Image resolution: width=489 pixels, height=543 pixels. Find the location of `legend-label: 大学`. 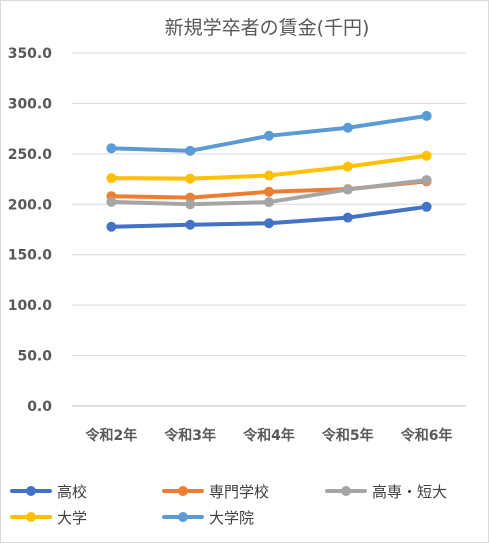

legend-label: 大学 is located at coordinates (72, 518).